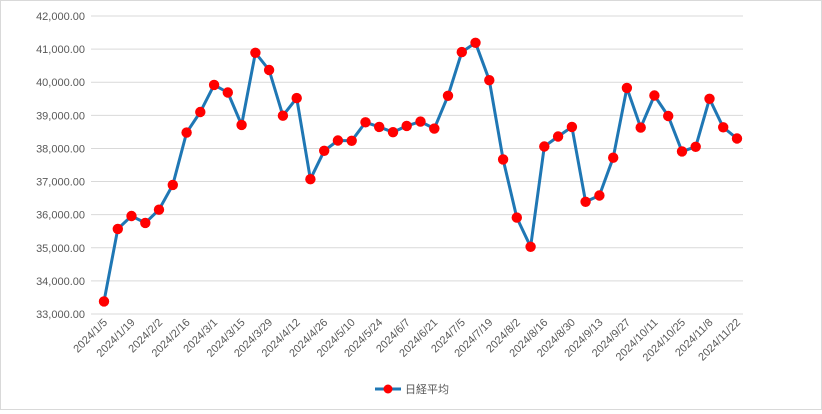  What do you see at coordinates (60, 83) in the screenshot?
I see `y-tick-label: 40,000.00` at bounding box center [60, 83].